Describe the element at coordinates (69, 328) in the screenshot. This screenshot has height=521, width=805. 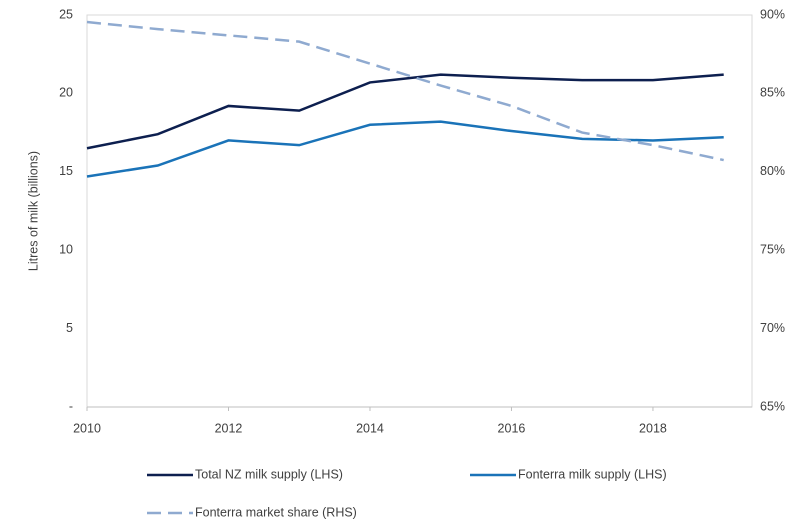
I see `y-tick-label: 5` at that location.